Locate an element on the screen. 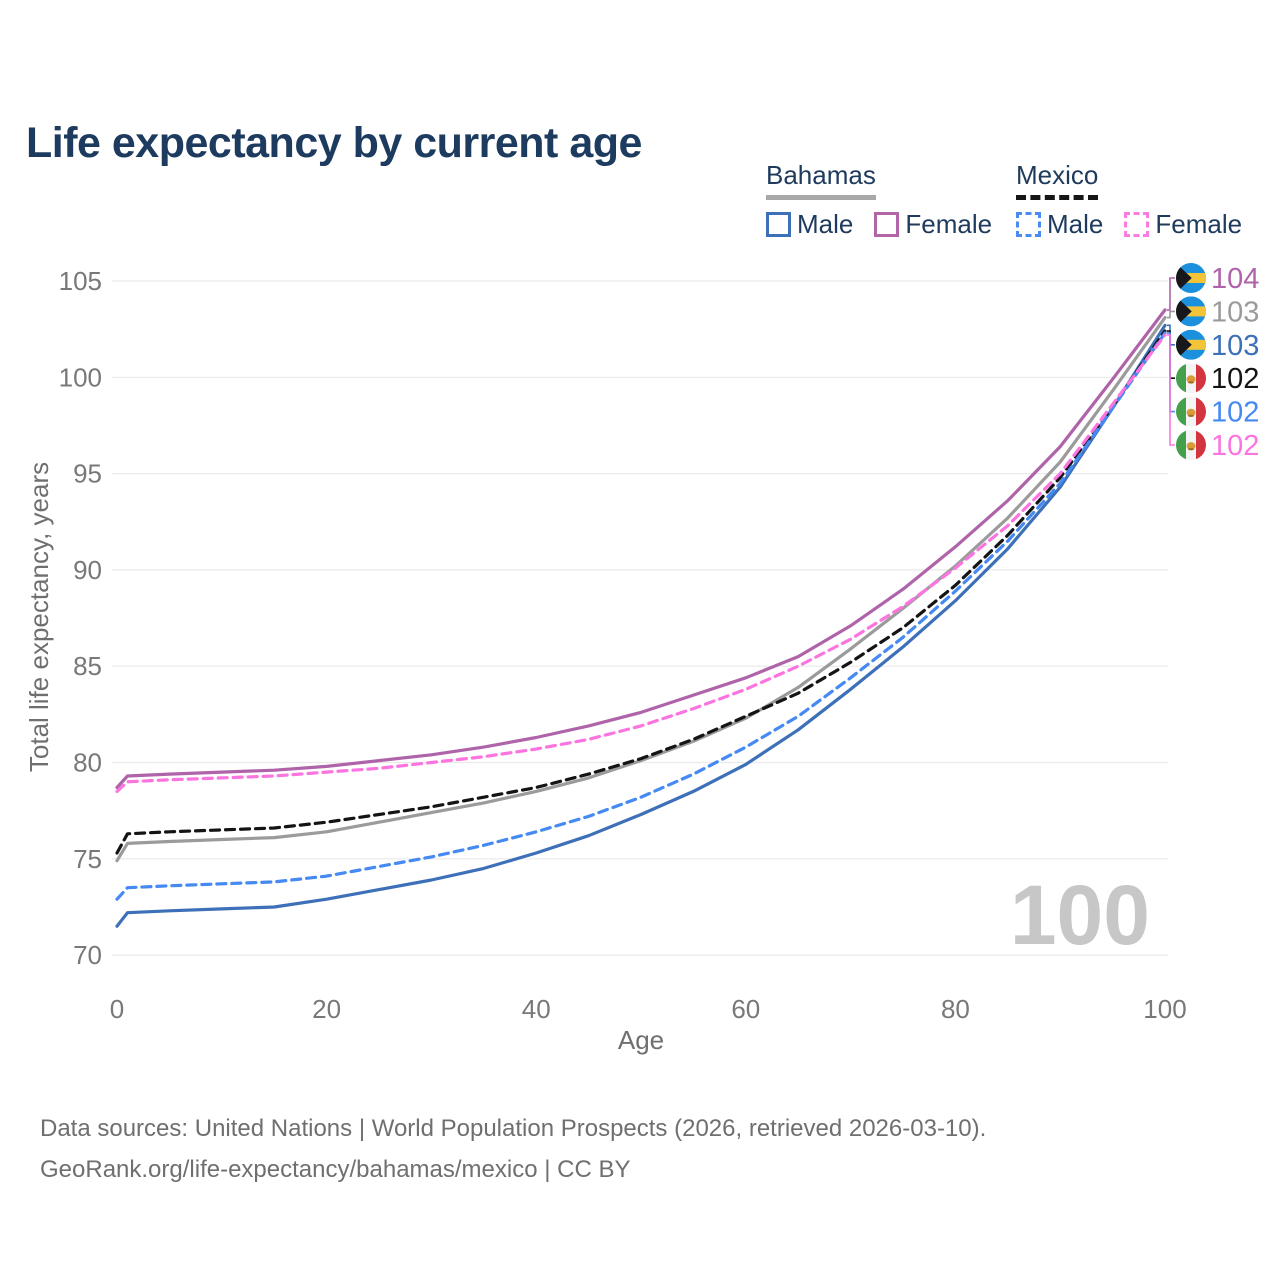 The width and height of the screenshot is (1280, 1280). legend-item-mexico-female: Female is located at coordinates (1183, 224).